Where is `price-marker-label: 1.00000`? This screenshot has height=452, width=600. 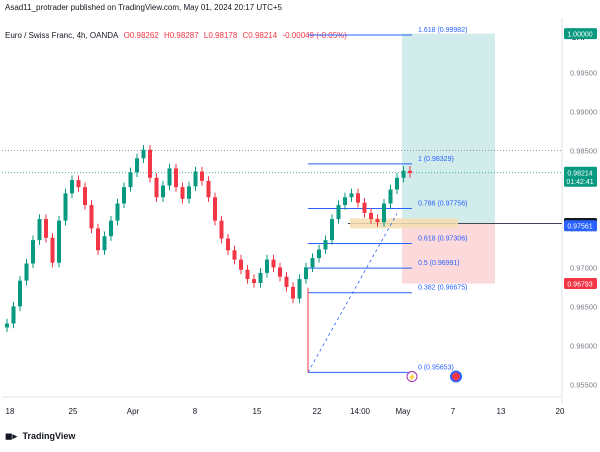 price-marker-label: 1.00000 is located at coordinates (579, 35).